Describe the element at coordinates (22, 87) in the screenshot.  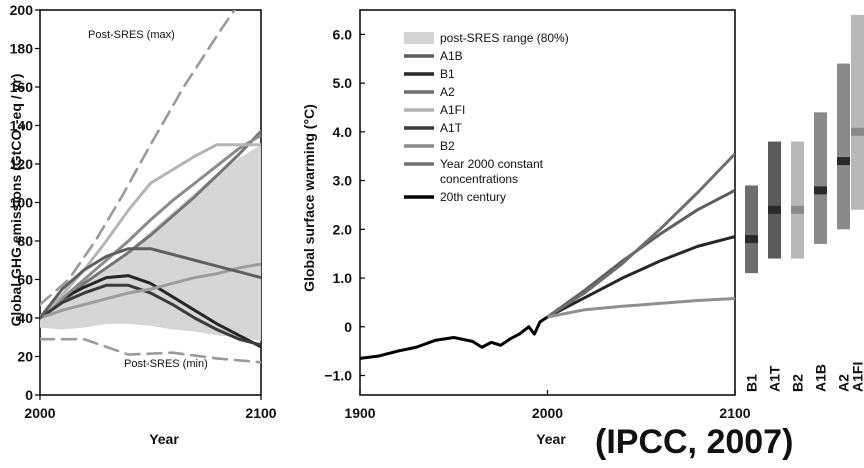
I see `emissions-ytick-label: 160` at that location.